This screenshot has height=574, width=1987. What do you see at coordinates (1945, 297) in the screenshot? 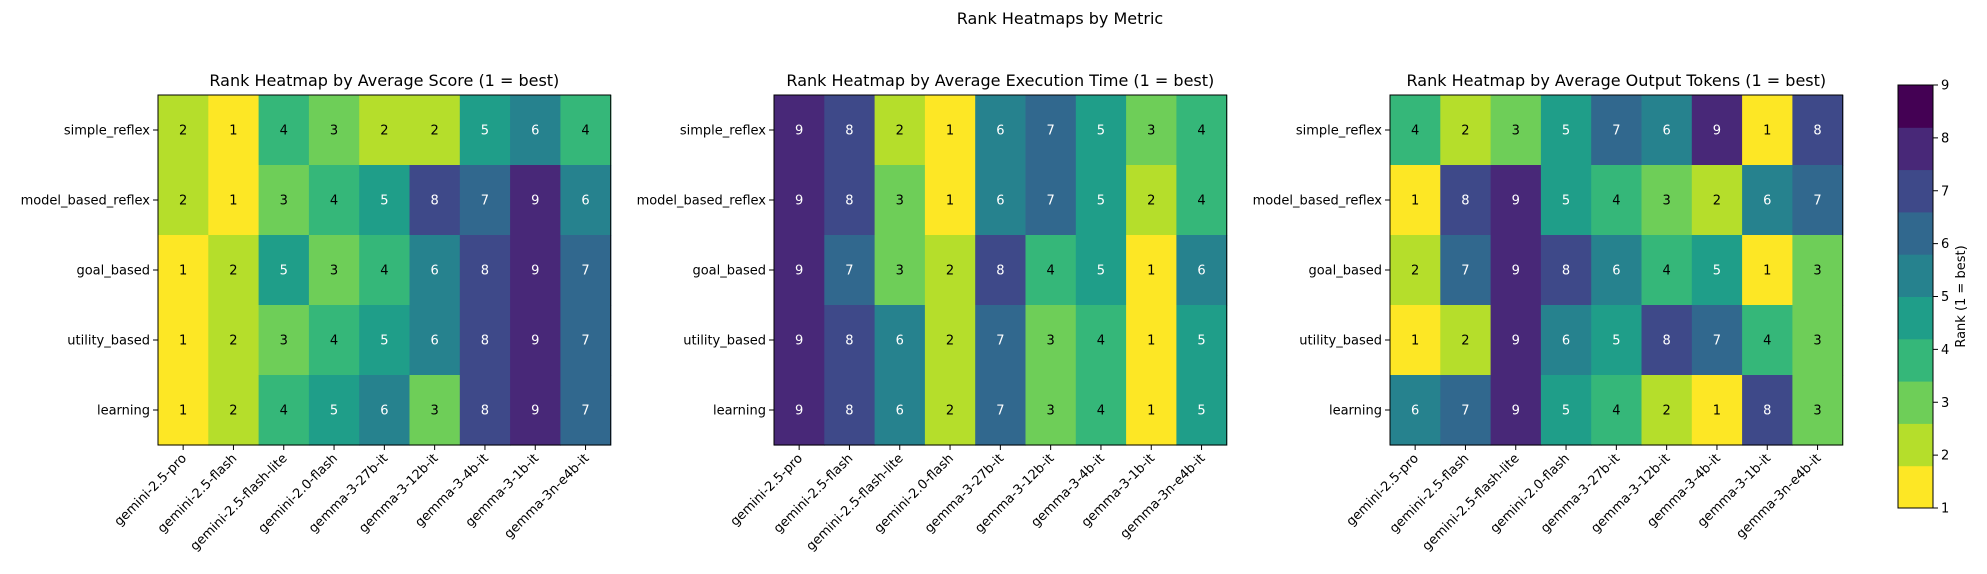
I see `colorbar-tick-label: 5` at bounding box center [1945, 297].